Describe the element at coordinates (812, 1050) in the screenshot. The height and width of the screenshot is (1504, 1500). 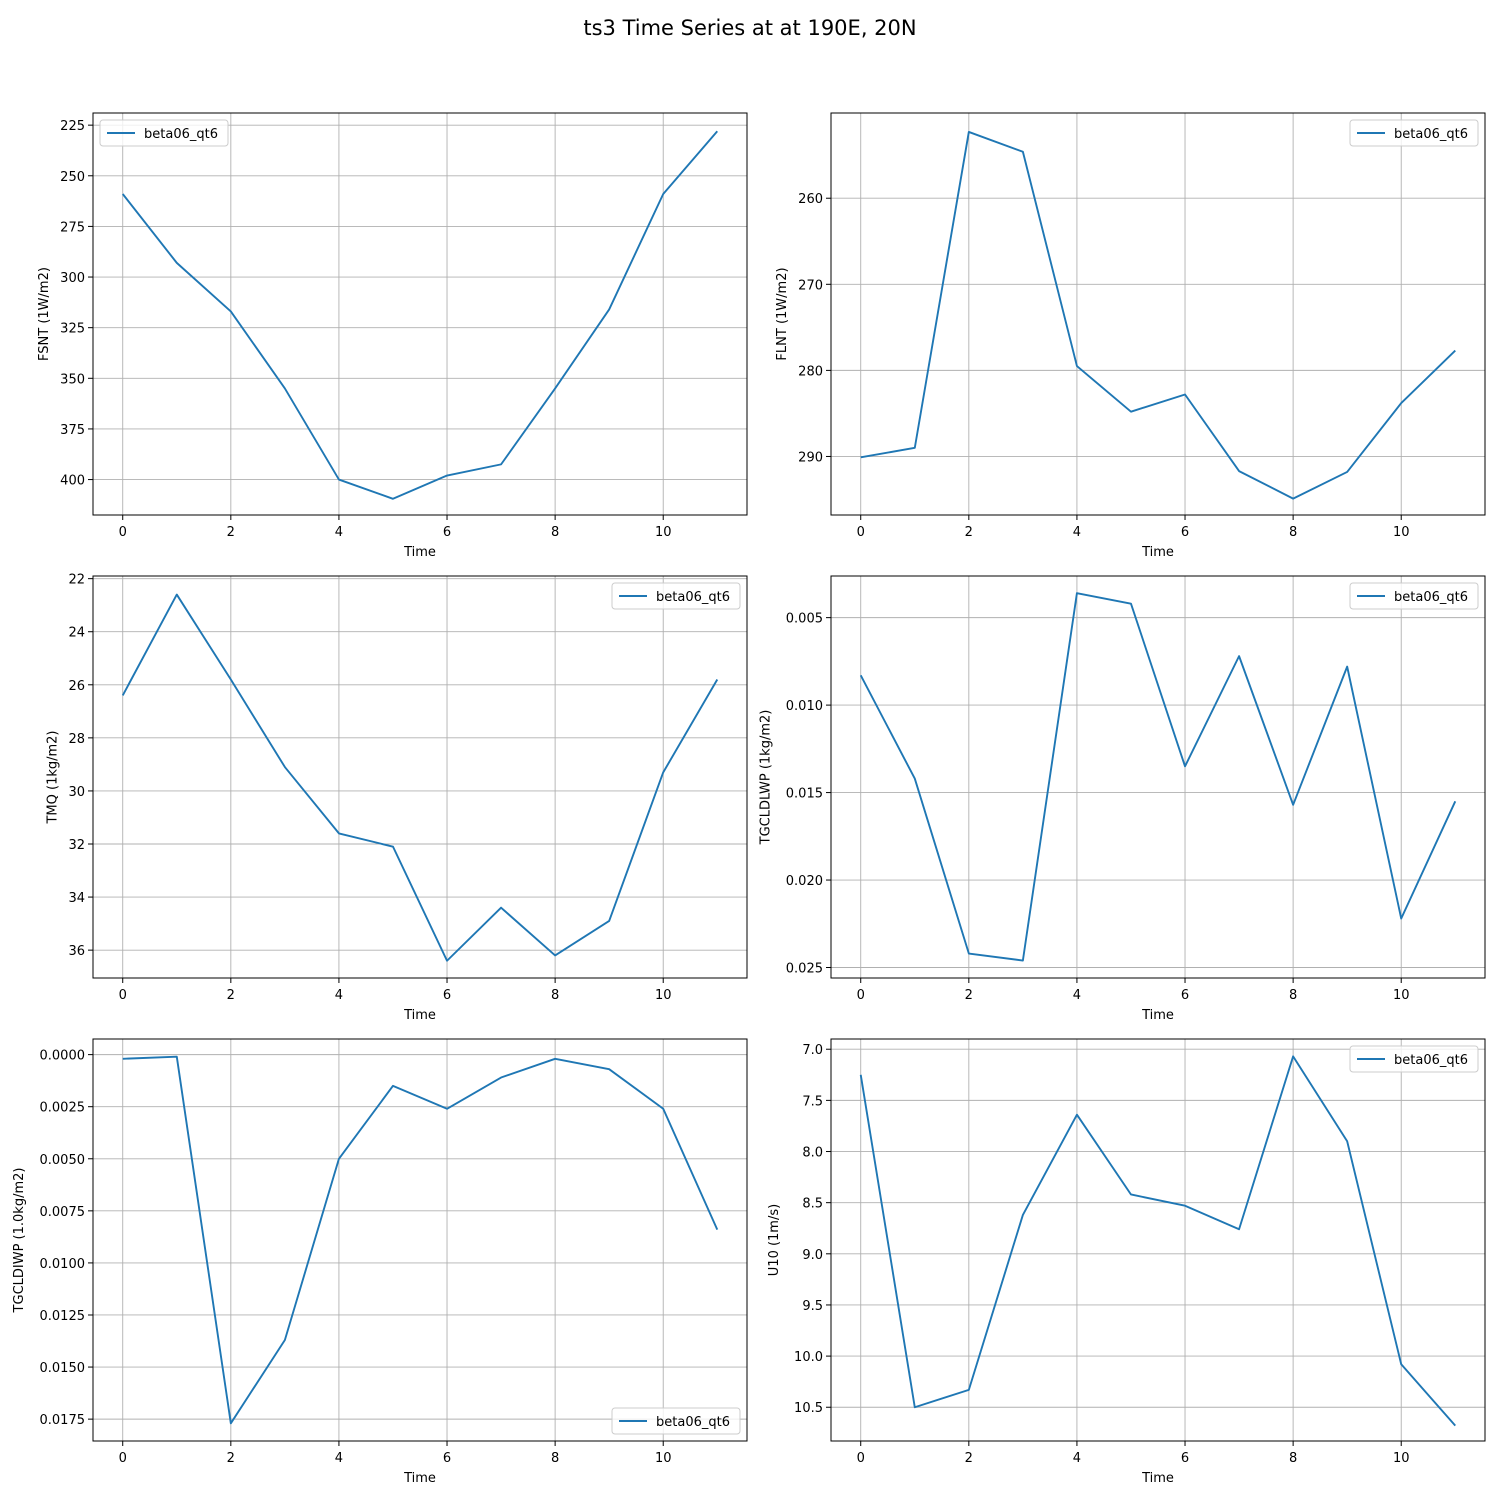
I see `y-tick-label: 7.0` at that location.